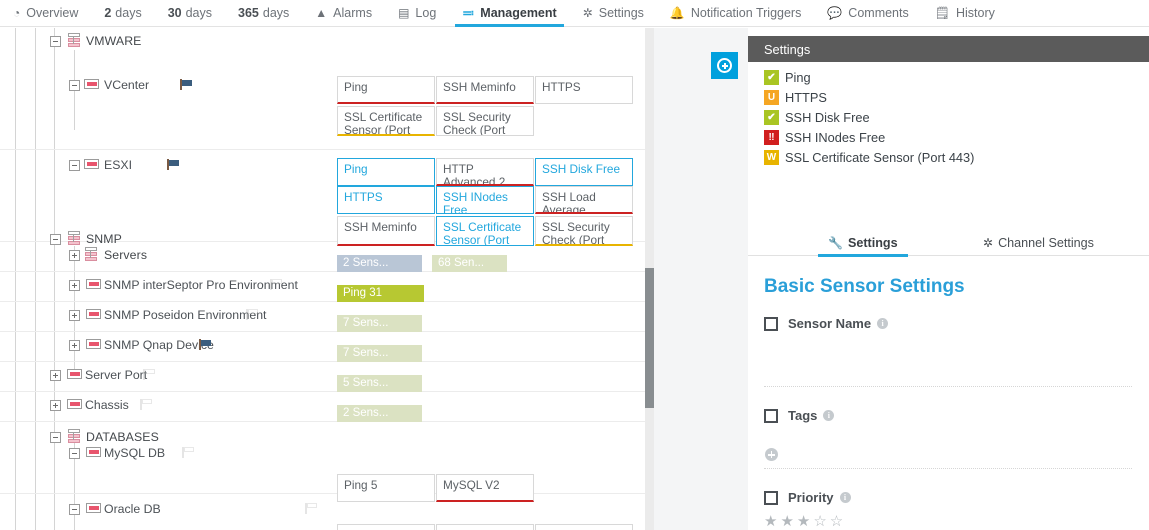 This screenshot has height=530, width=1149. What do you see at coordinates (584, 172) in the screenshot?
I see `sensor-box: SSH Disk Free` at bounding box center [584, 172].